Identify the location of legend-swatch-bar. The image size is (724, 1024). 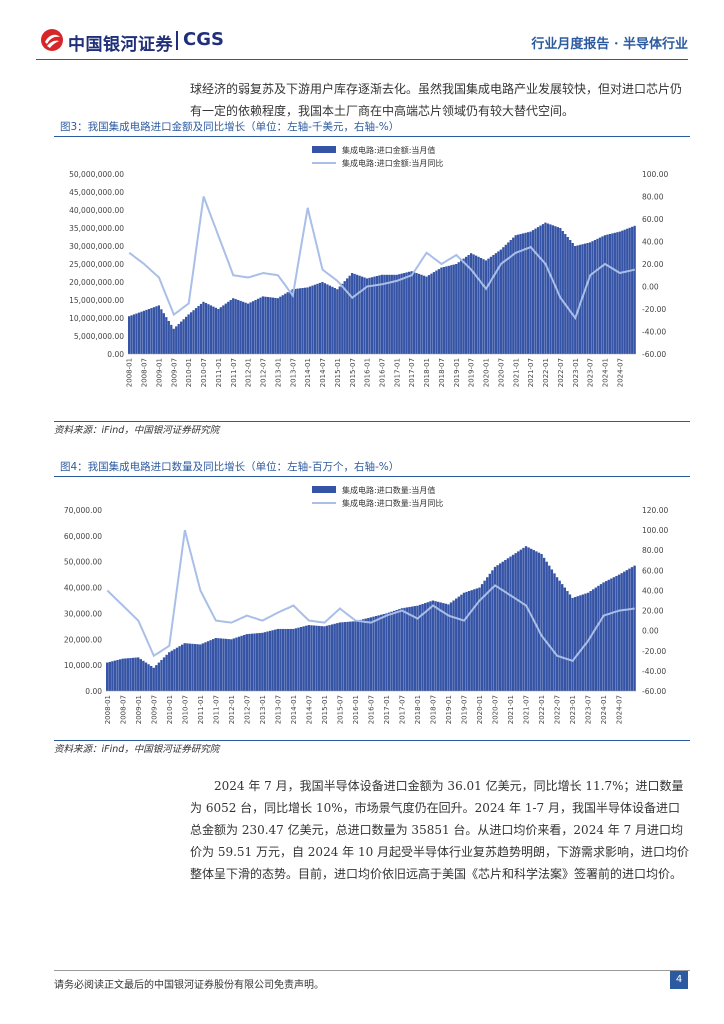
(324, 489).